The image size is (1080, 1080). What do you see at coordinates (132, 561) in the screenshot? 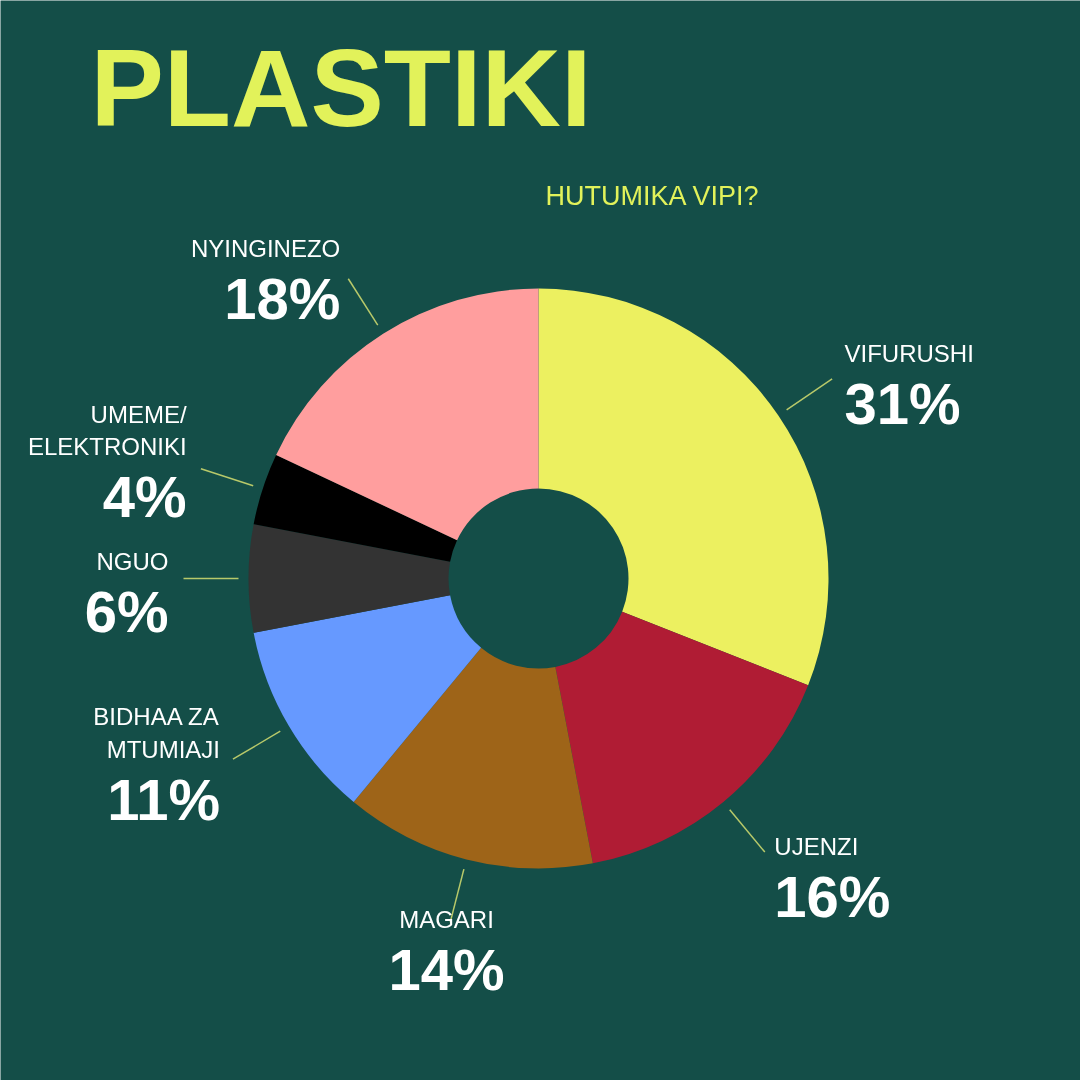
I see `slice-label: NGUO` at bounding box center [132, 561].